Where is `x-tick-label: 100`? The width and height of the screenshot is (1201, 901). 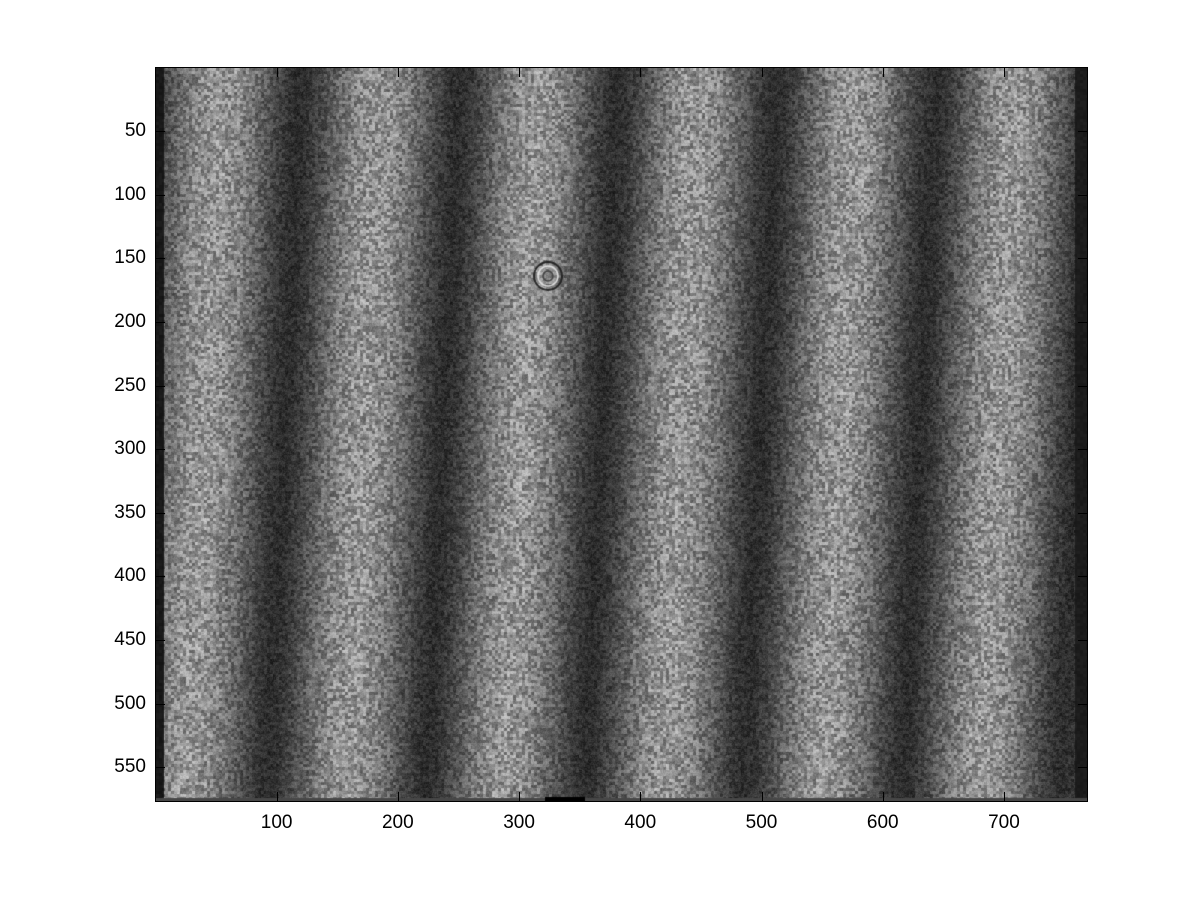 x-tick-label: 100 is located at coordinates (276, 822).